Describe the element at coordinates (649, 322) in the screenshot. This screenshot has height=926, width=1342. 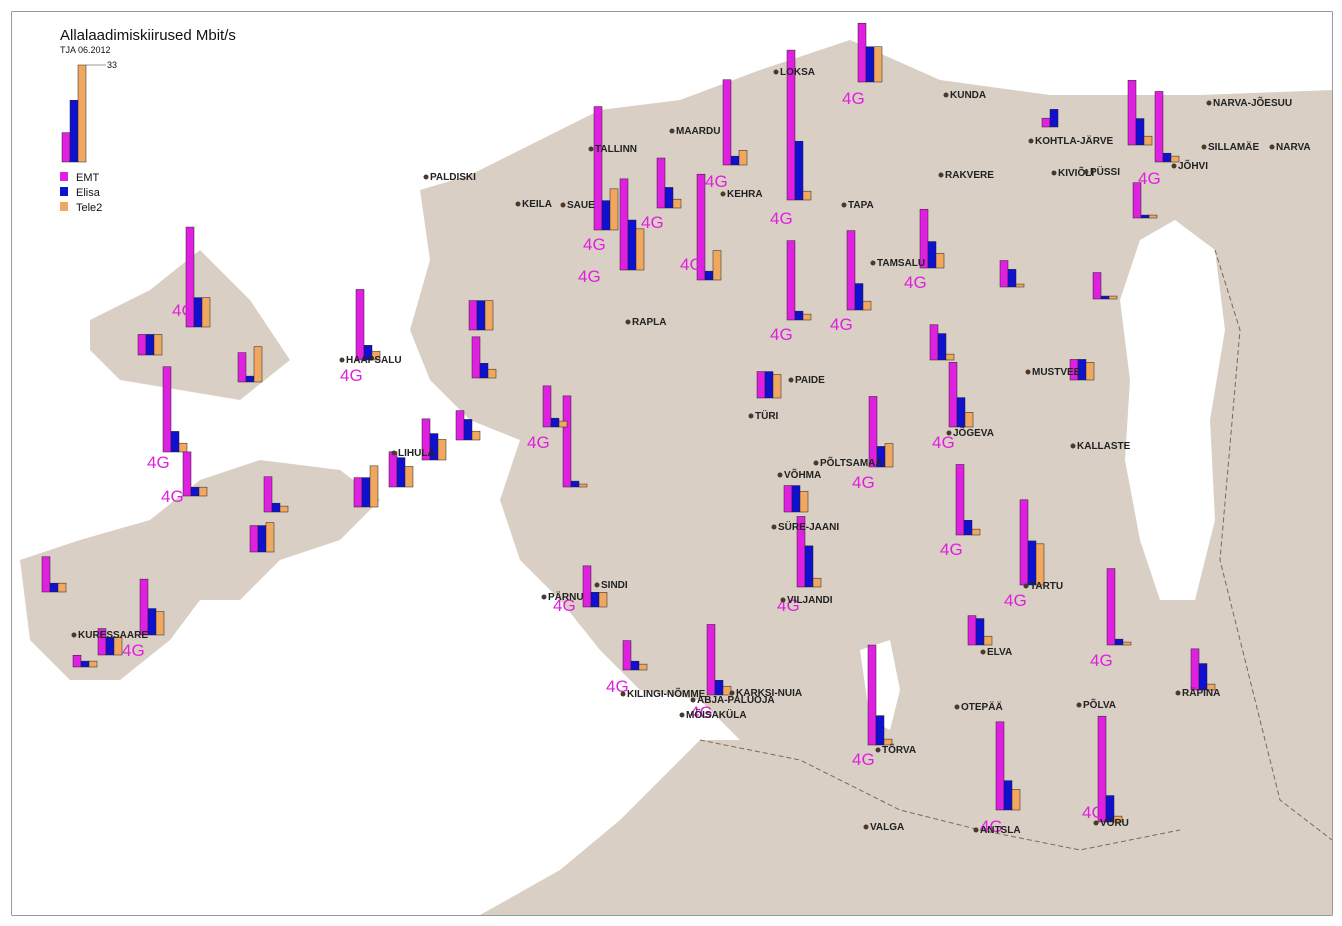
I see `town-label: RAPLA` at that location.